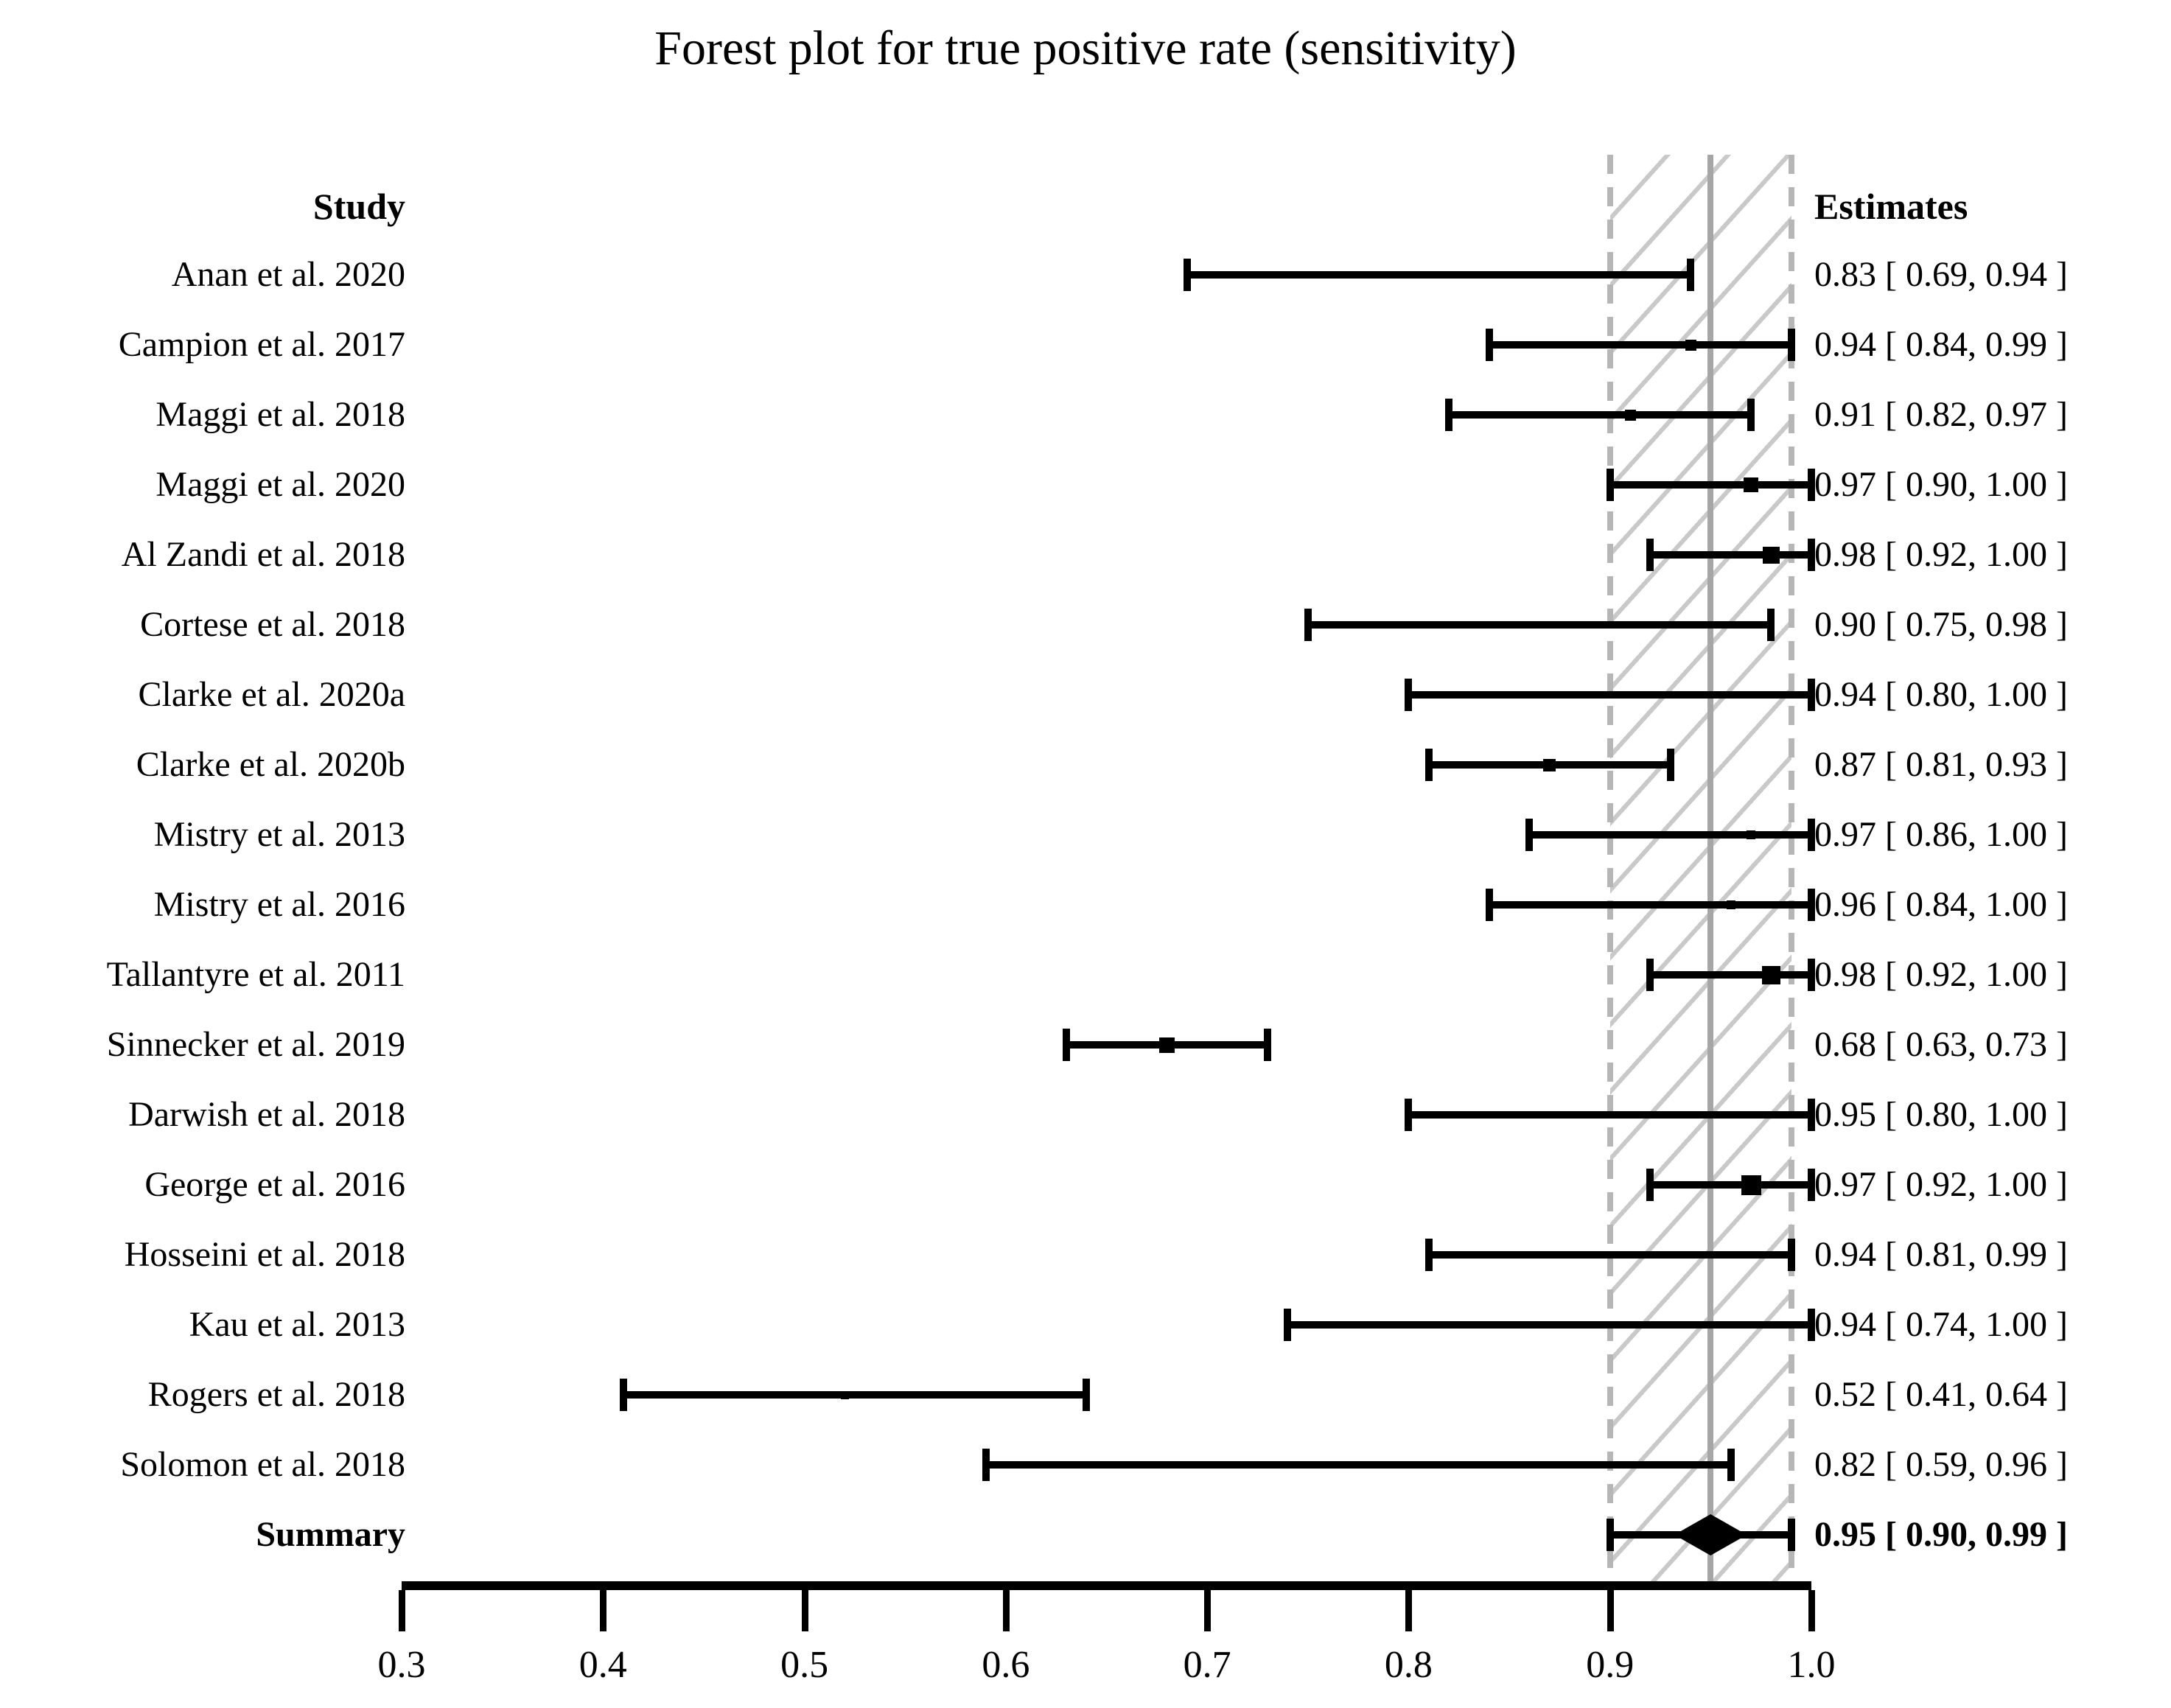  Describe the element at coordinates (1941, 694) in the screenshot. I see `estimate-label: 0.94 [ 0.80, 1.00 ]` at that location.